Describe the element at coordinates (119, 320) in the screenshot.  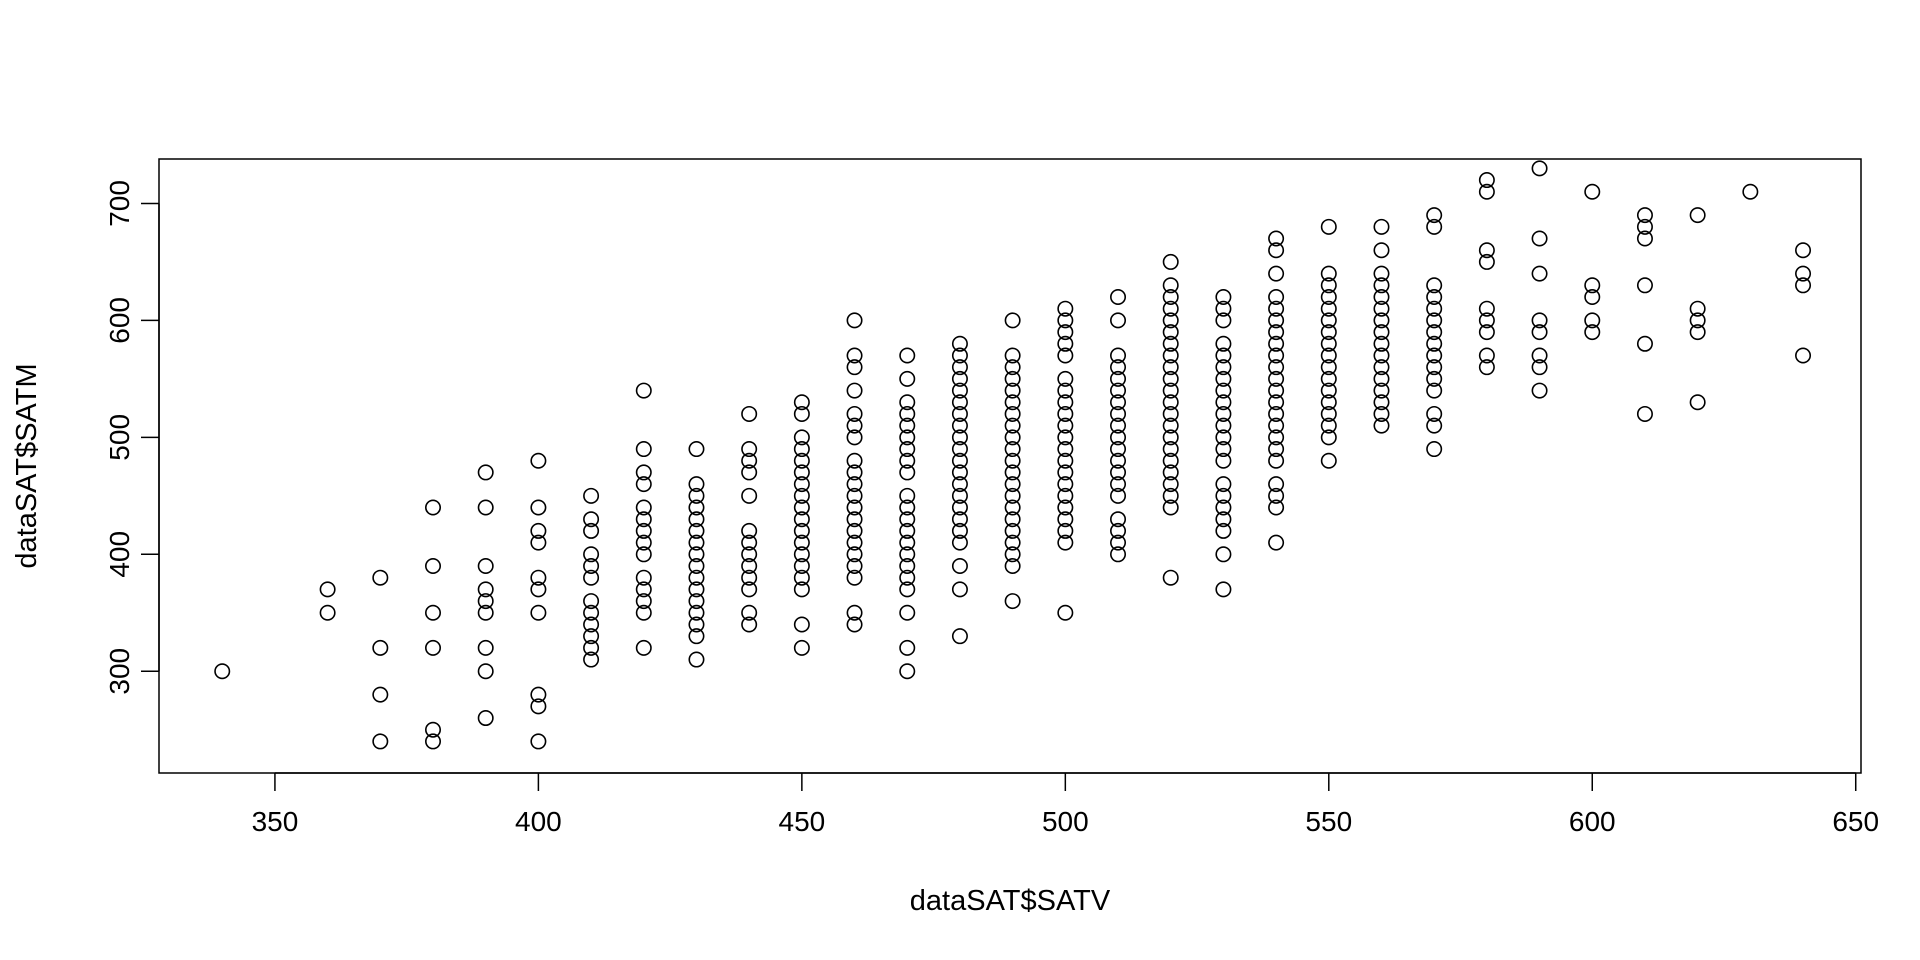
I see `y-tick-label: 600` at that location.